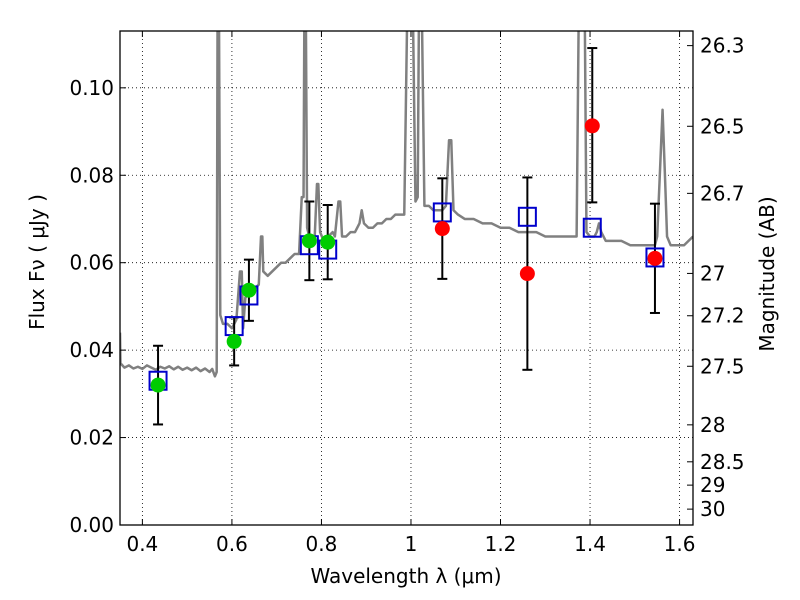  Describe the element at coordinates (322, 544) in the screenshot. I see `x-tick-label: 0.8` at that location.